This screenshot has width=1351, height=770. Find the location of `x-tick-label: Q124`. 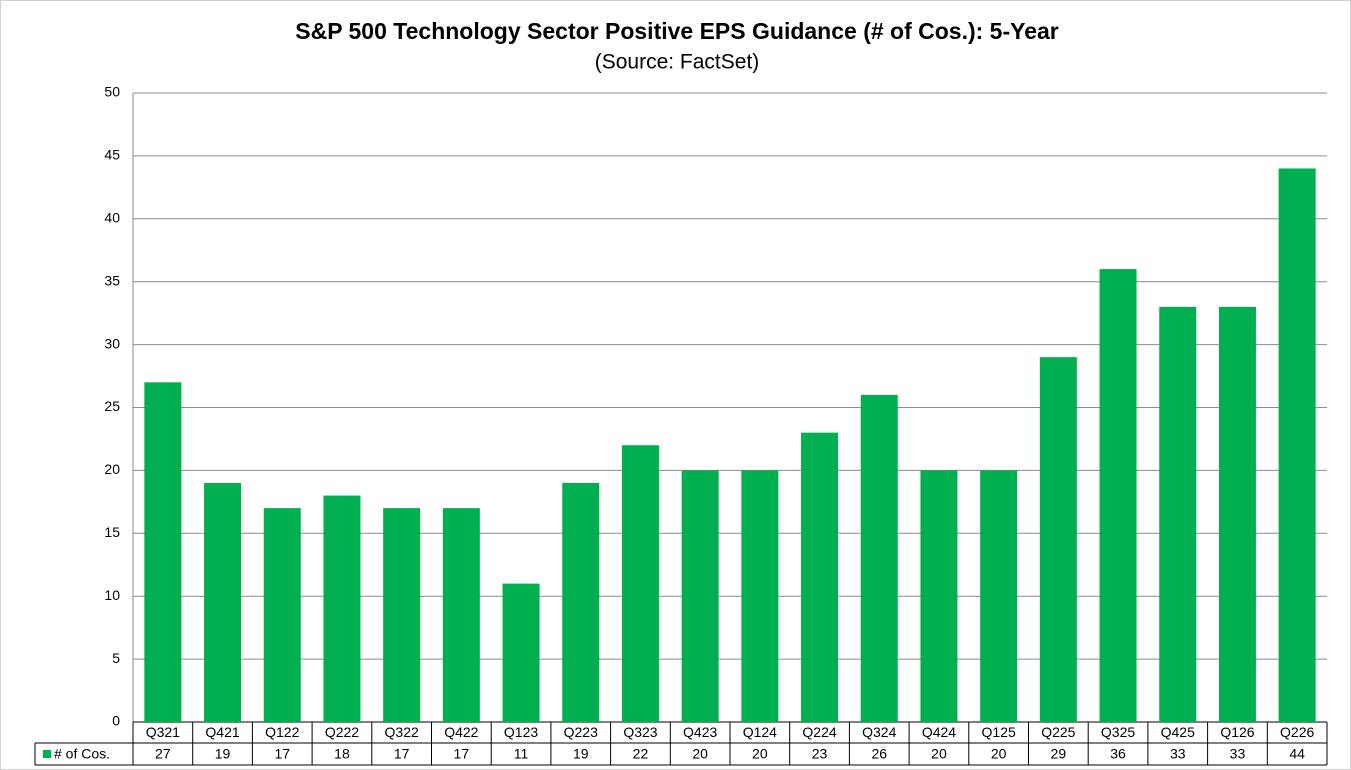

x-tick-label: Q124 is located at coordinates (760, 732).